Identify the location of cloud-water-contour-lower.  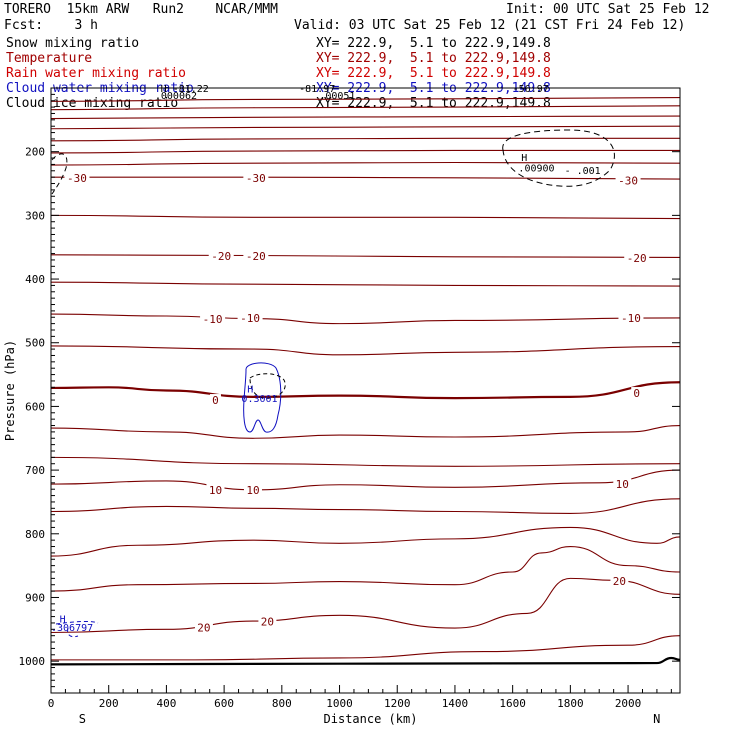
(77, 629).